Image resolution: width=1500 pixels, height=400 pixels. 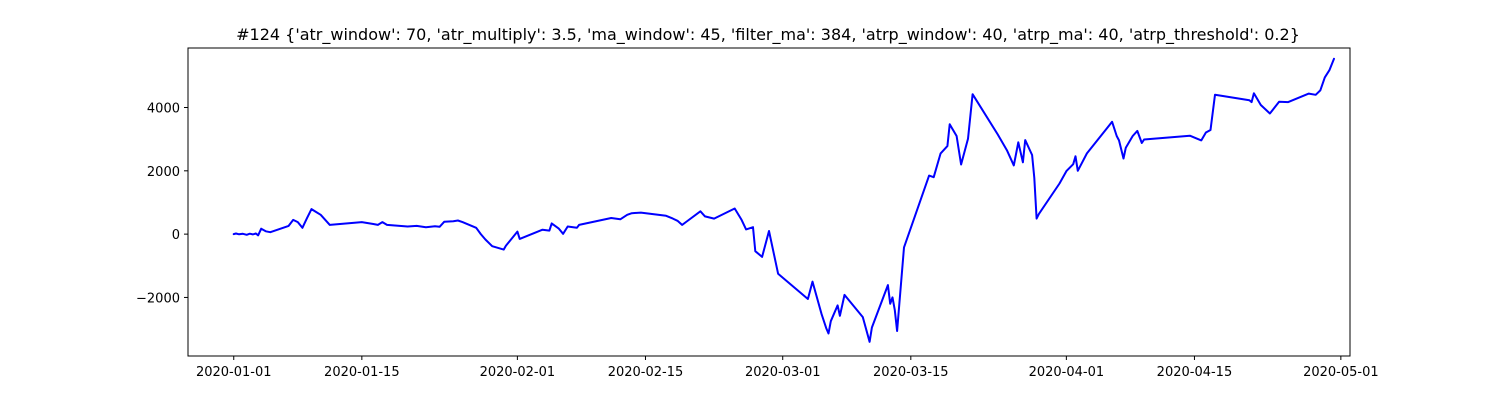 What do you see at coordinates (362, 372) in the screenshot?
I see `x-tick-label: 2020-01-15` at bounding box center [362, 372].